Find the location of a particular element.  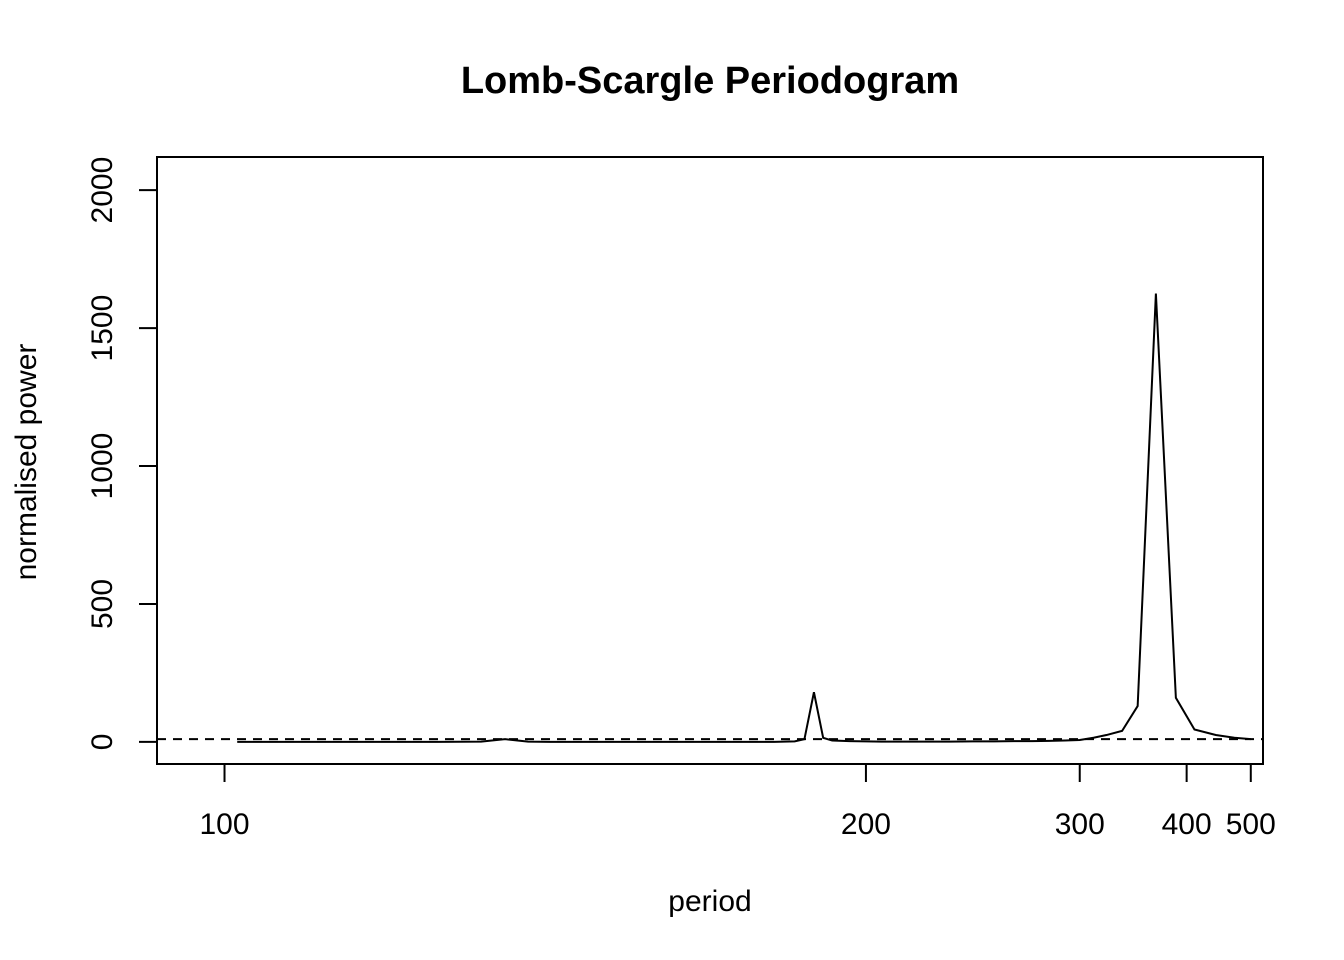

x-axis-label: period is located at coordinates (709, 901).